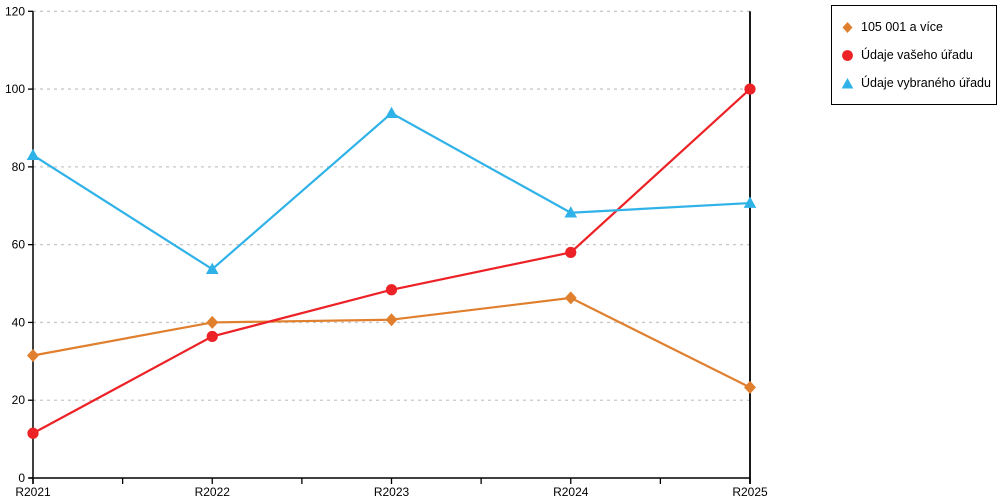 Image resolution: width=1000 pixels, height=500 pixels. I want to click on y-tick-label: 120, so click(15, 11).